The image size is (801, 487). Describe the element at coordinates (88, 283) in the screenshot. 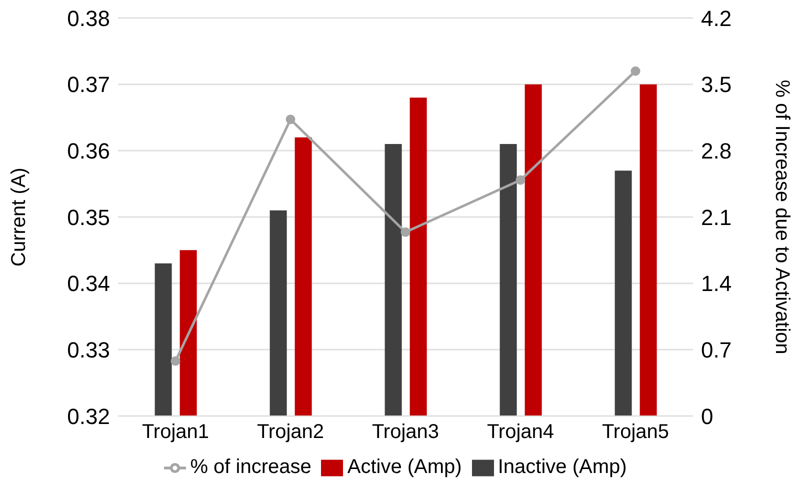

I see `y-tick-label: 0.34` at that location.